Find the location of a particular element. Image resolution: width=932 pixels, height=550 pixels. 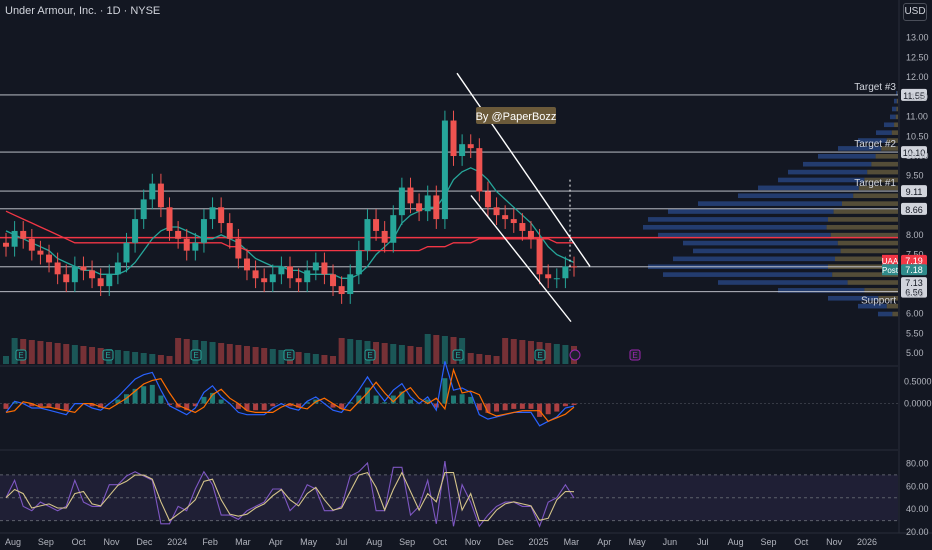

rsi-tick: 40.00 is located at coordinates (917, 509).